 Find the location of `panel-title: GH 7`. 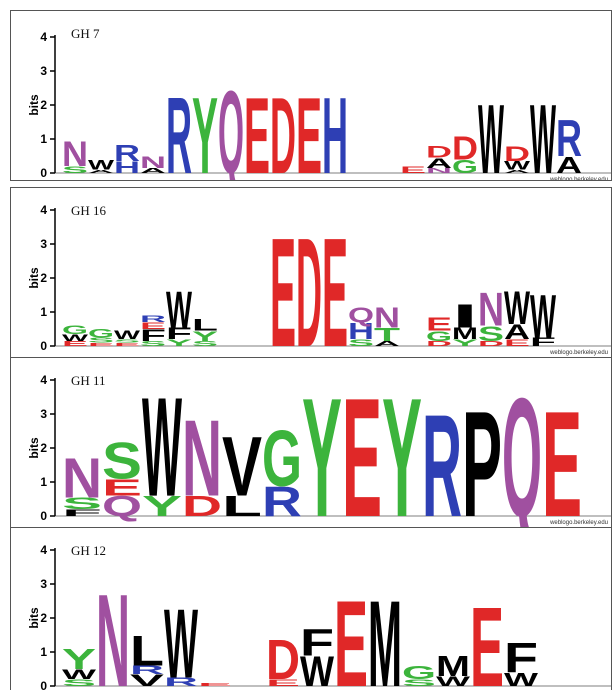

panel-title: GH 7 is located at coordinates (85, 33).